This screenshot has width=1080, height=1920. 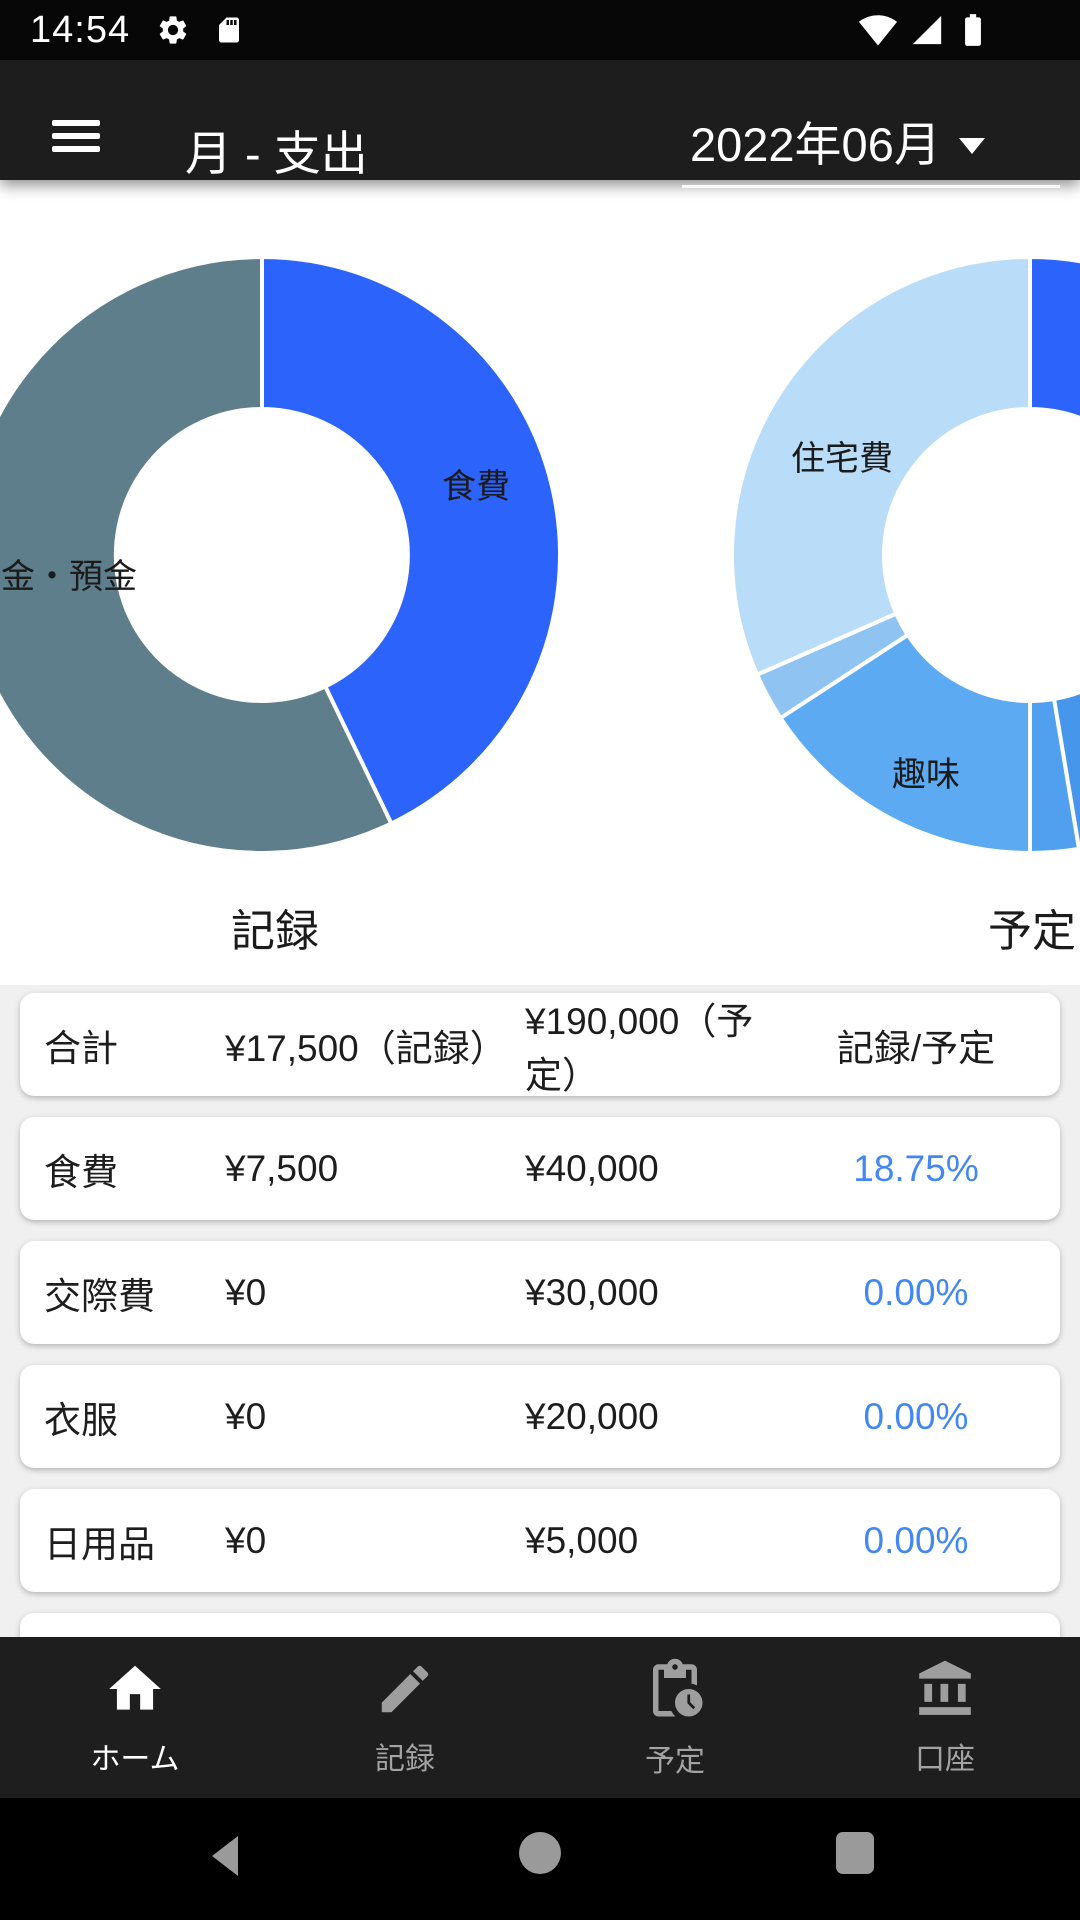 What do you see at coordinates (229, 30) in the screenshot?
I see `sd-card-icon` at bounding box center [229, 30].